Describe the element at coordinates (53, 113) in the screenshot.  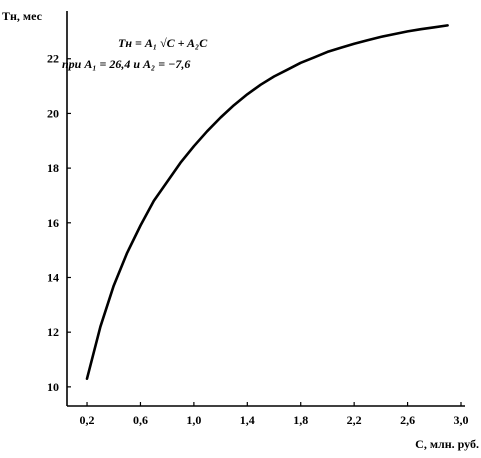
I see `y-tick-label: 20` at that location.